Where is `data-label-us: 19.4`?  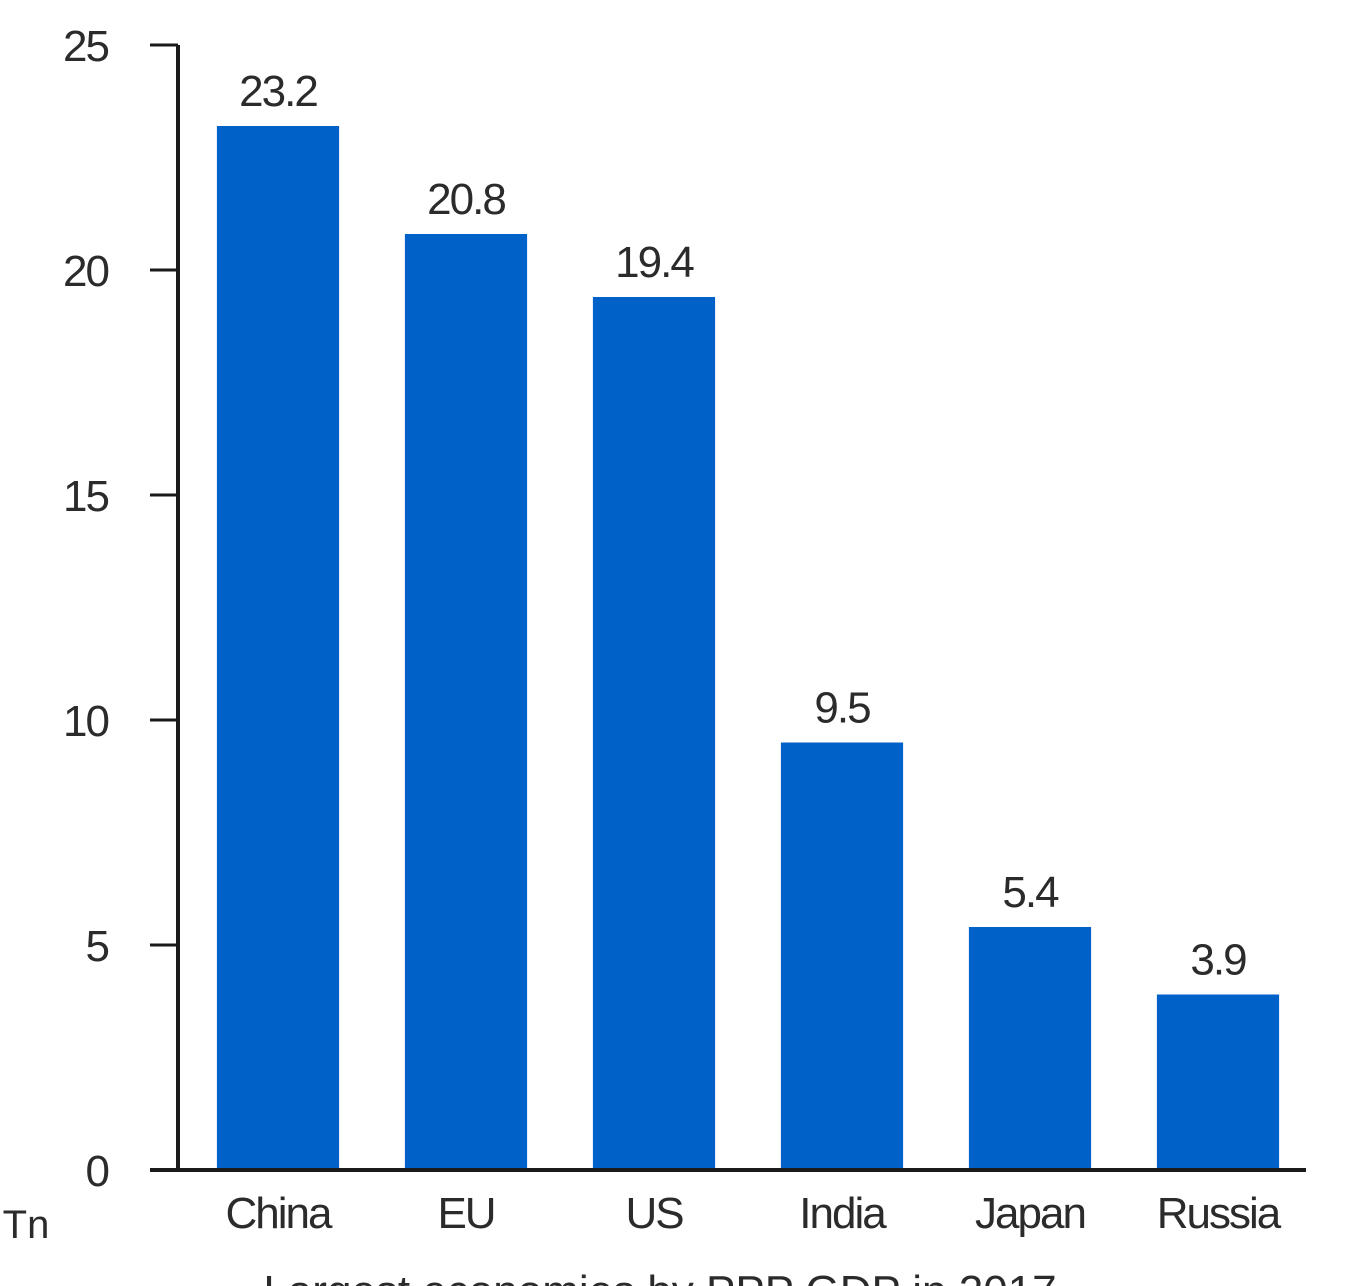 data-label-us: 19.4 is located at coordinates (654, 262).